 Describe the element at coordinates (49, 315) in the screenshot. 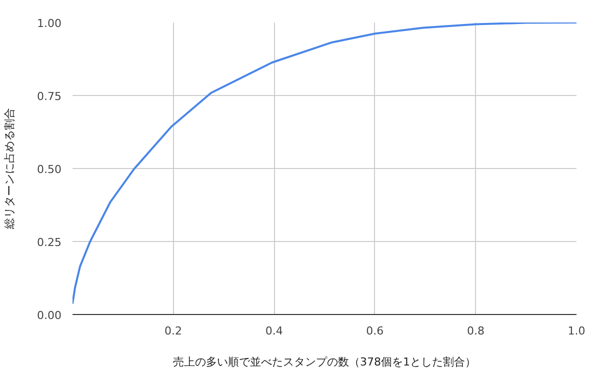

I see `y-tick-label: 0.00` at that location.